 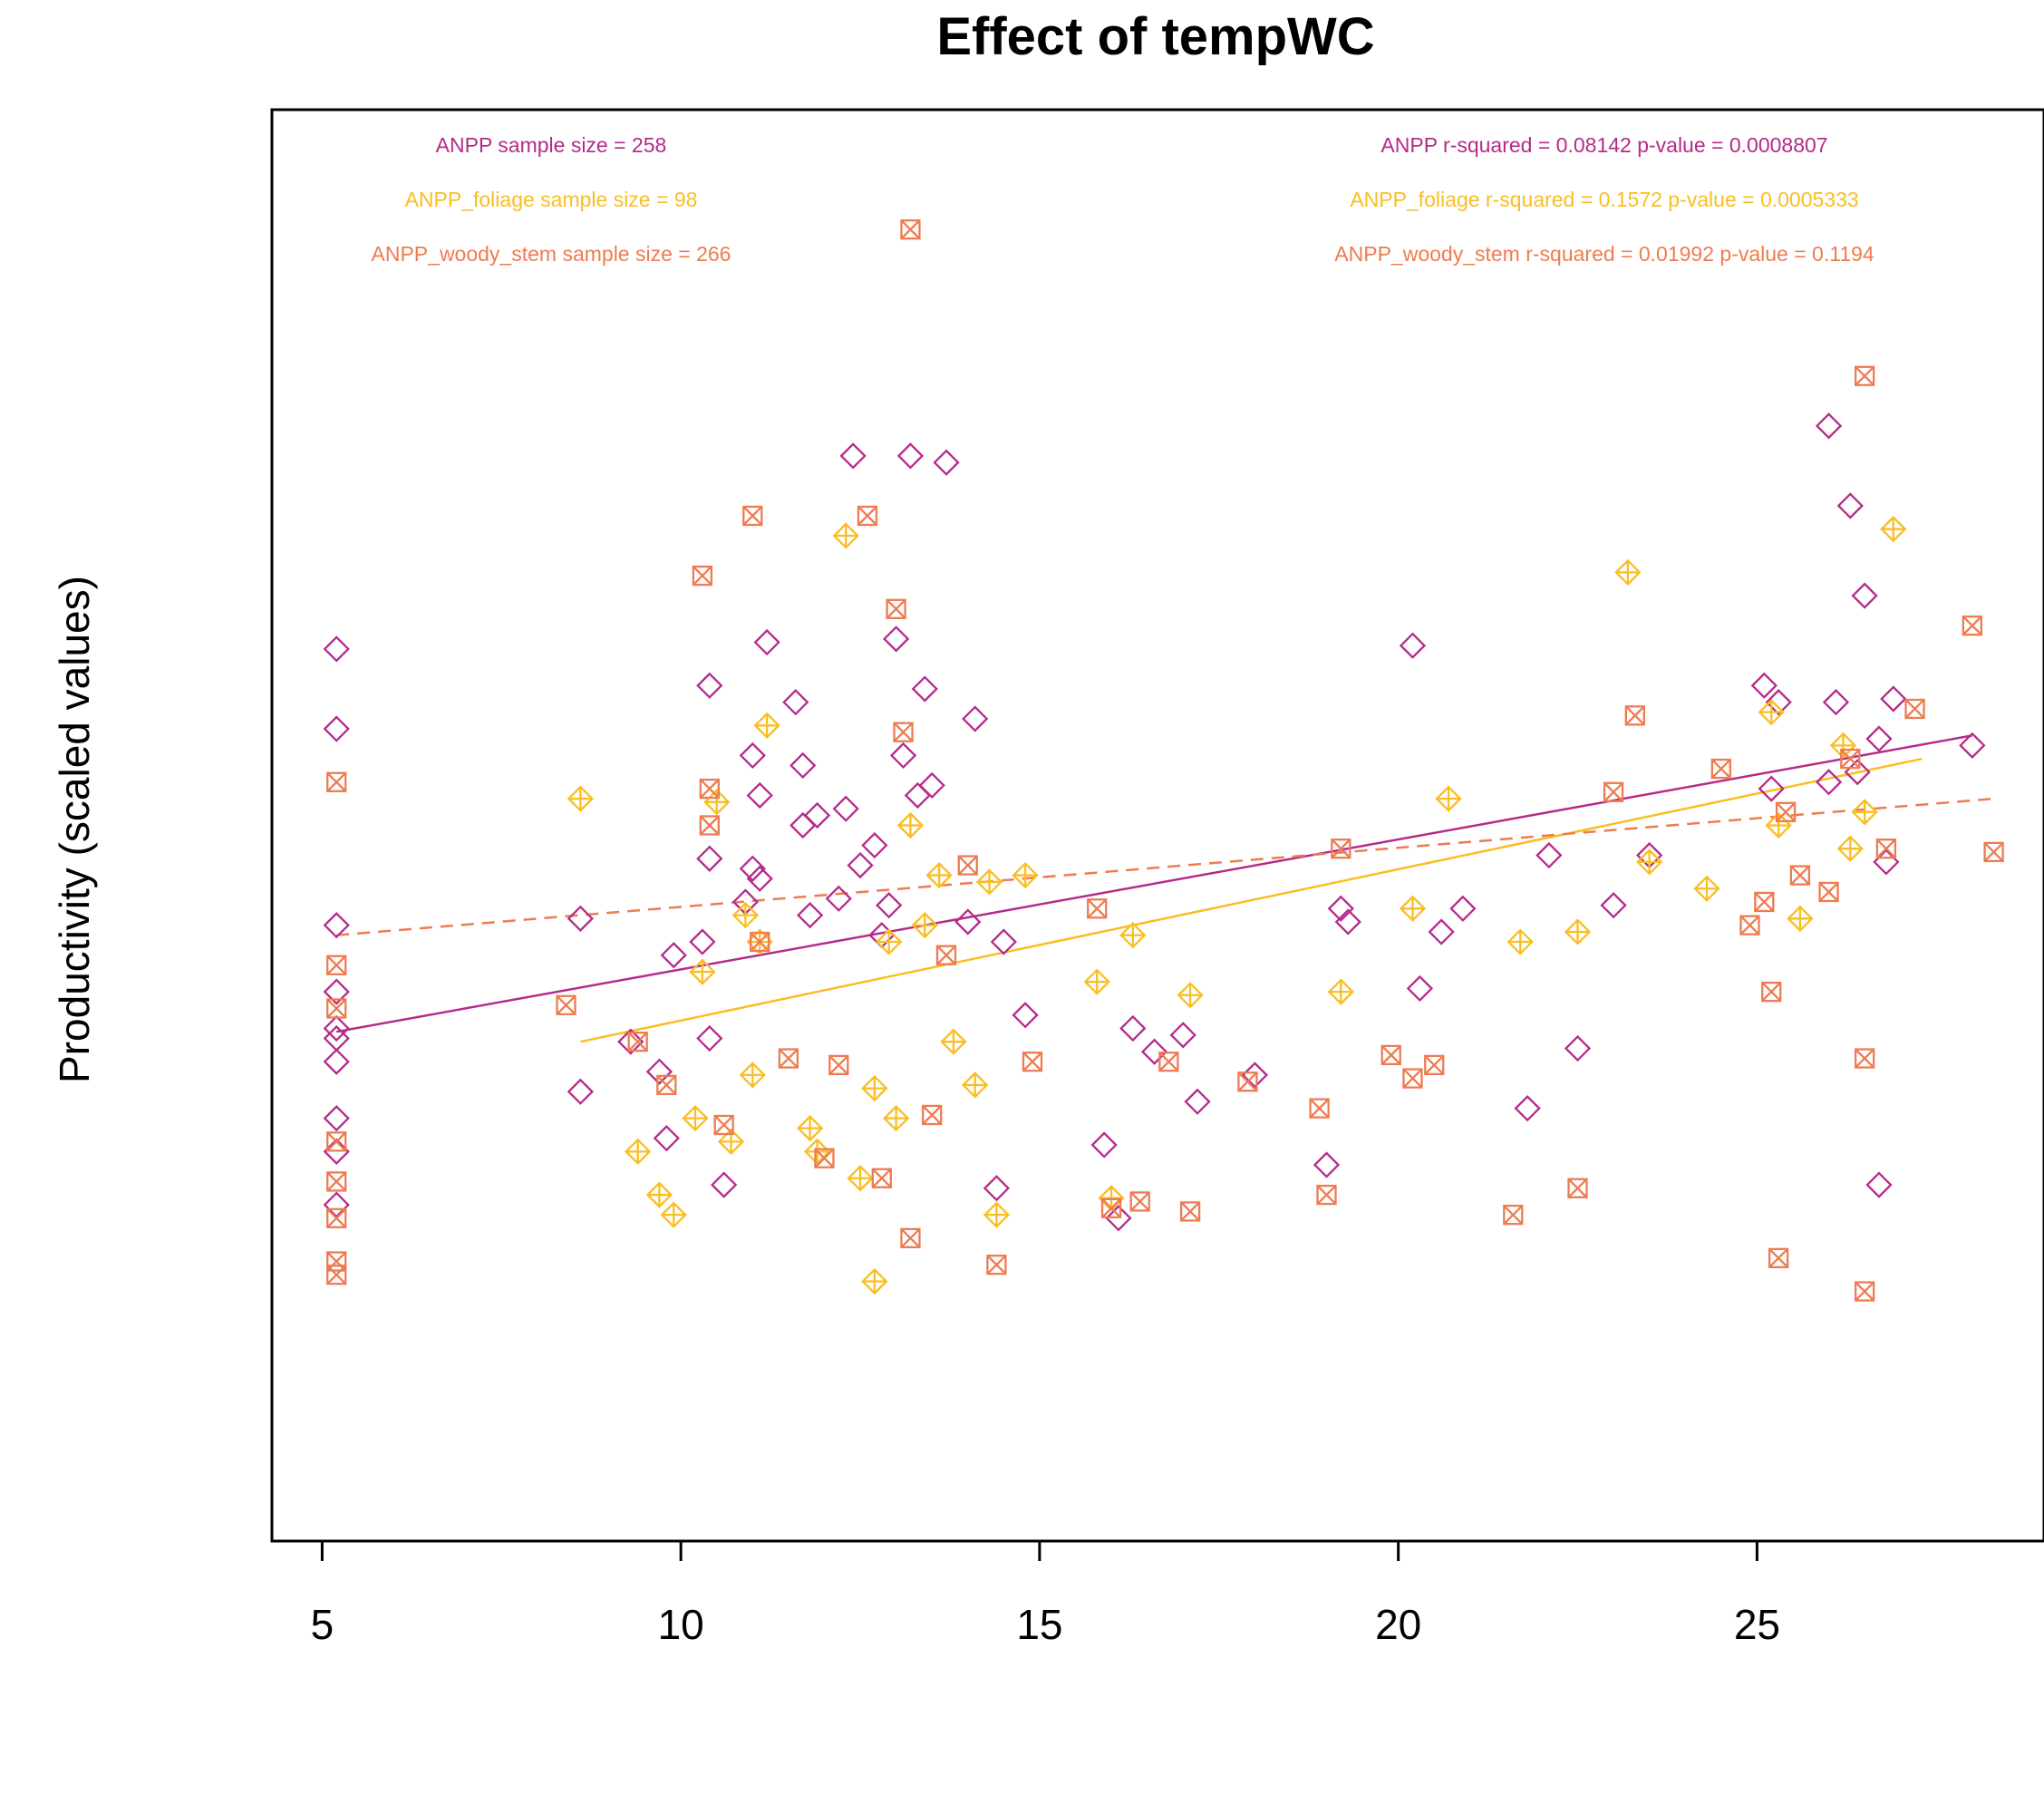 What do you see at coordinates (322, 1624) in the screenshot?
I see `x-tick-label: 5` at bounding box center [322, 1624].